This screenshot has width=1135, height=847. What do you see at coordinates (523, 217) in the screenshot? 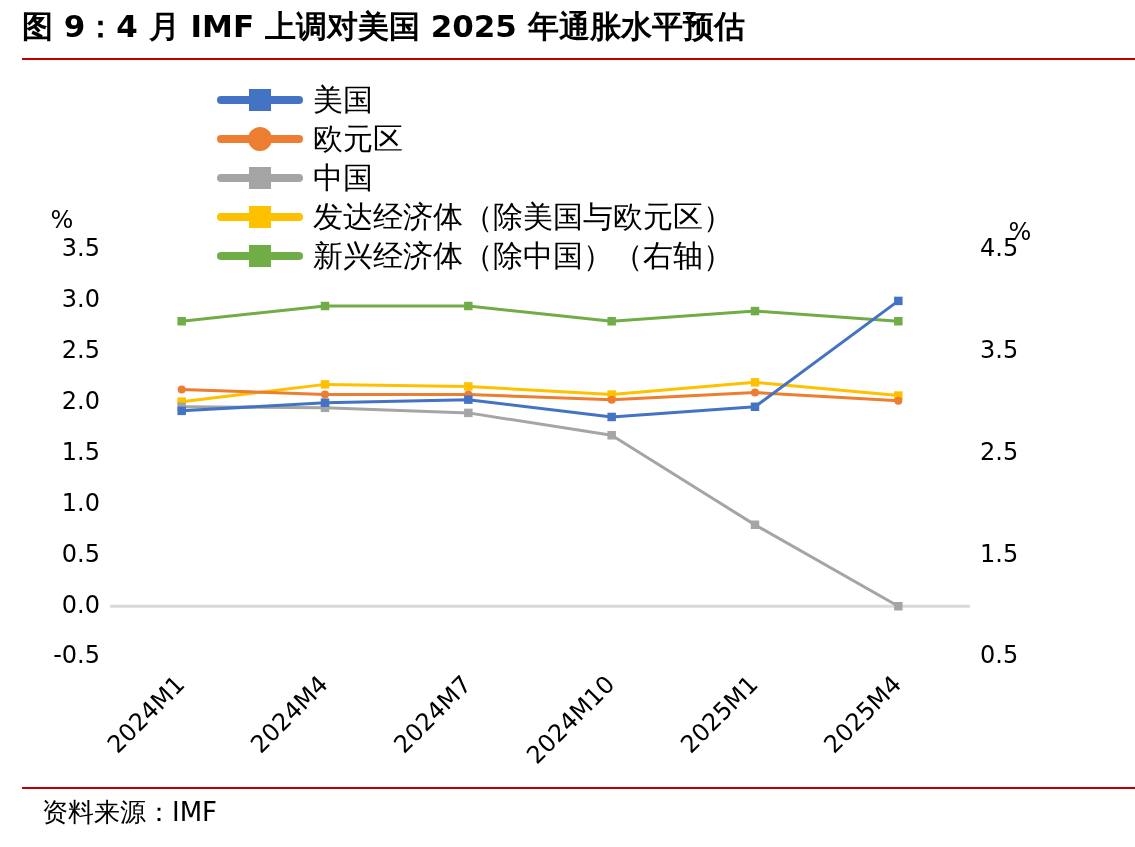
I see `legend-label: 发达经济体（除美国与欧元区）` at bounding box center [523, 217].